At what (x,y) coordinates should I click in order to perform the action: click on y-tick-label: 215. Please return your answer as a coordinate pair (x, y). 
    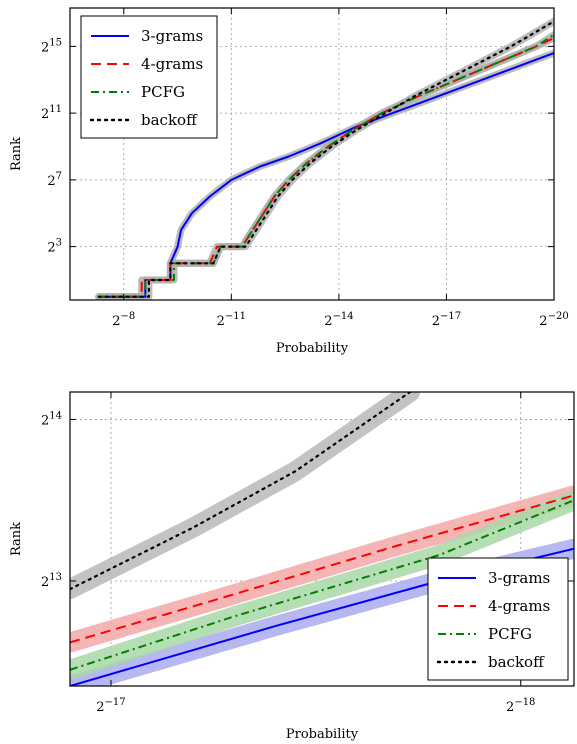
    Looking at the image, I should click on (51, 46).